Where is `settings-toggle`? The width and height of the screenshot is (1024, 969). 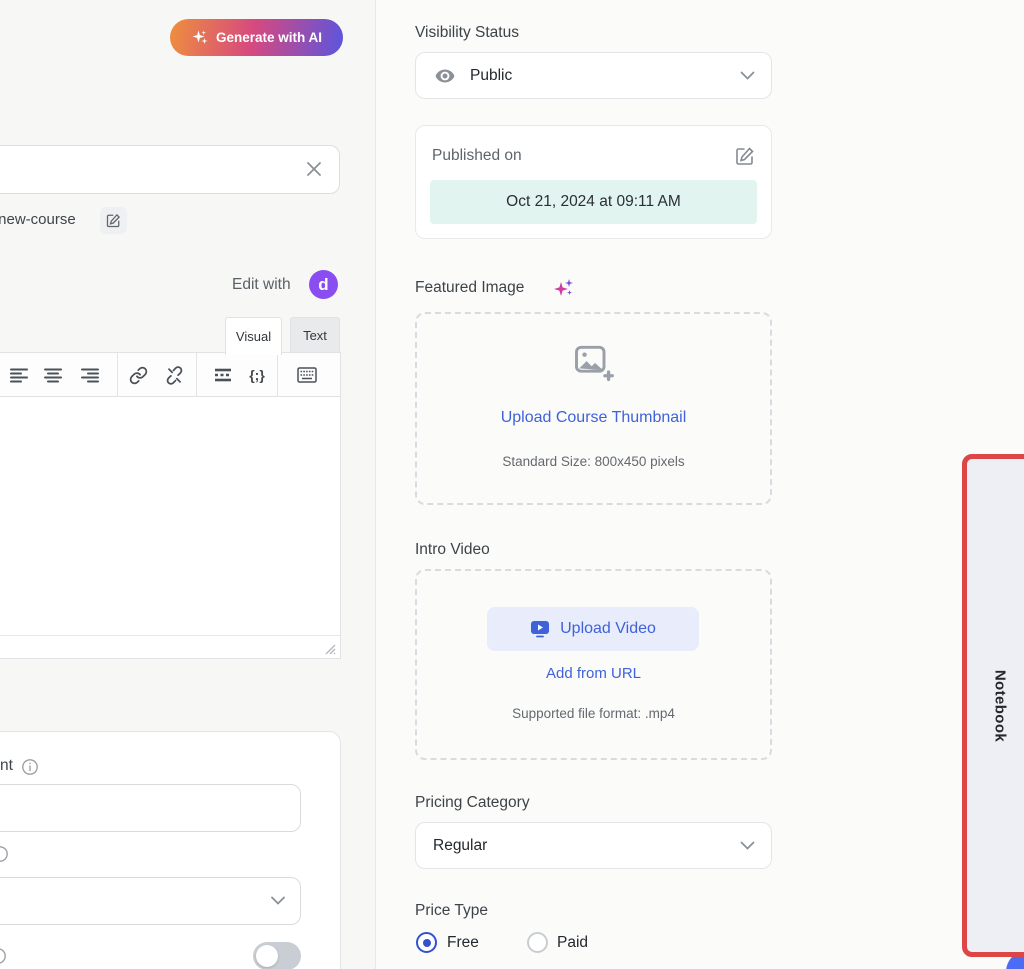
settings-toggle is located at coordinates (277, 955).